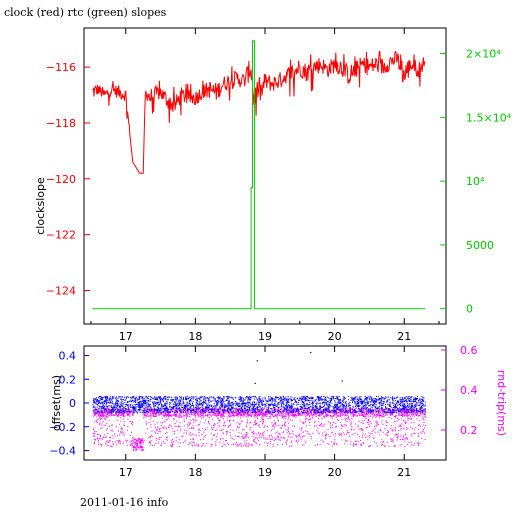  I want to click on top-y2-tick-label: 2×10⁴, so click(483, 54).